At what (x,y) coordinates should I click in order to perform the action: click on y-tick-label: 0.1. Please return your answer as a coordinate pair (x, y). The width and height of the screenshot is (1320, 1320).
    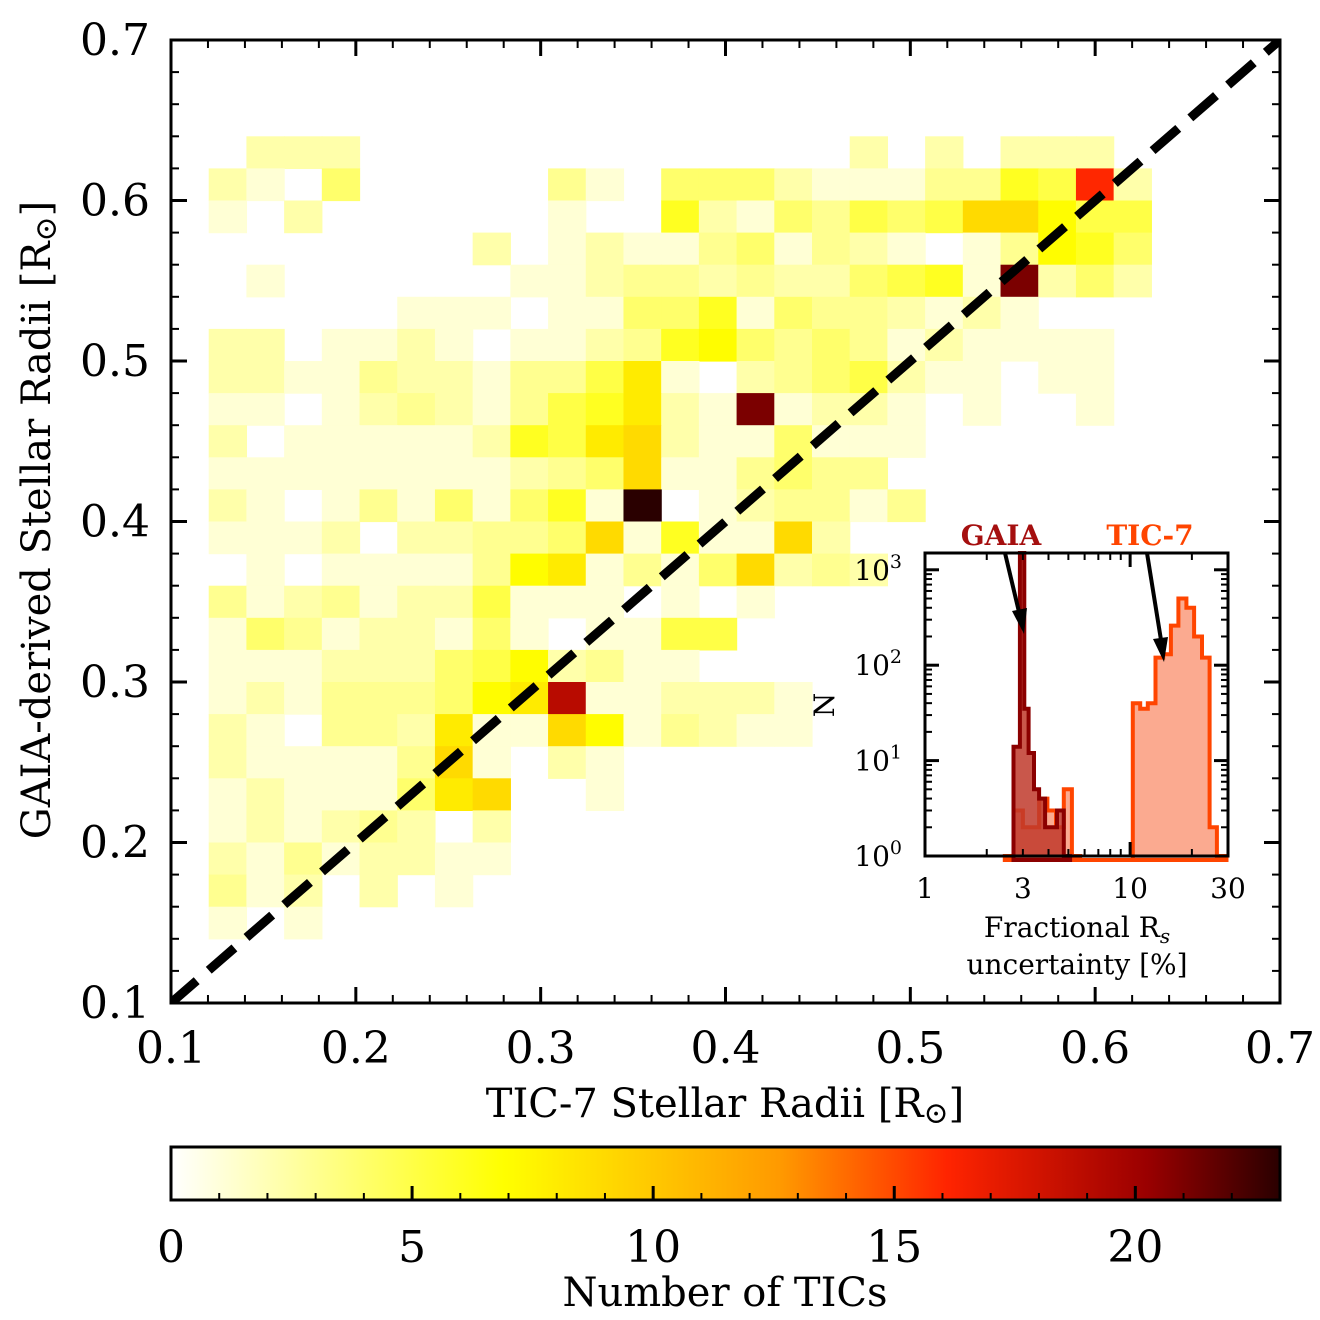
    Looking at the image, I should click on (115, 1003).